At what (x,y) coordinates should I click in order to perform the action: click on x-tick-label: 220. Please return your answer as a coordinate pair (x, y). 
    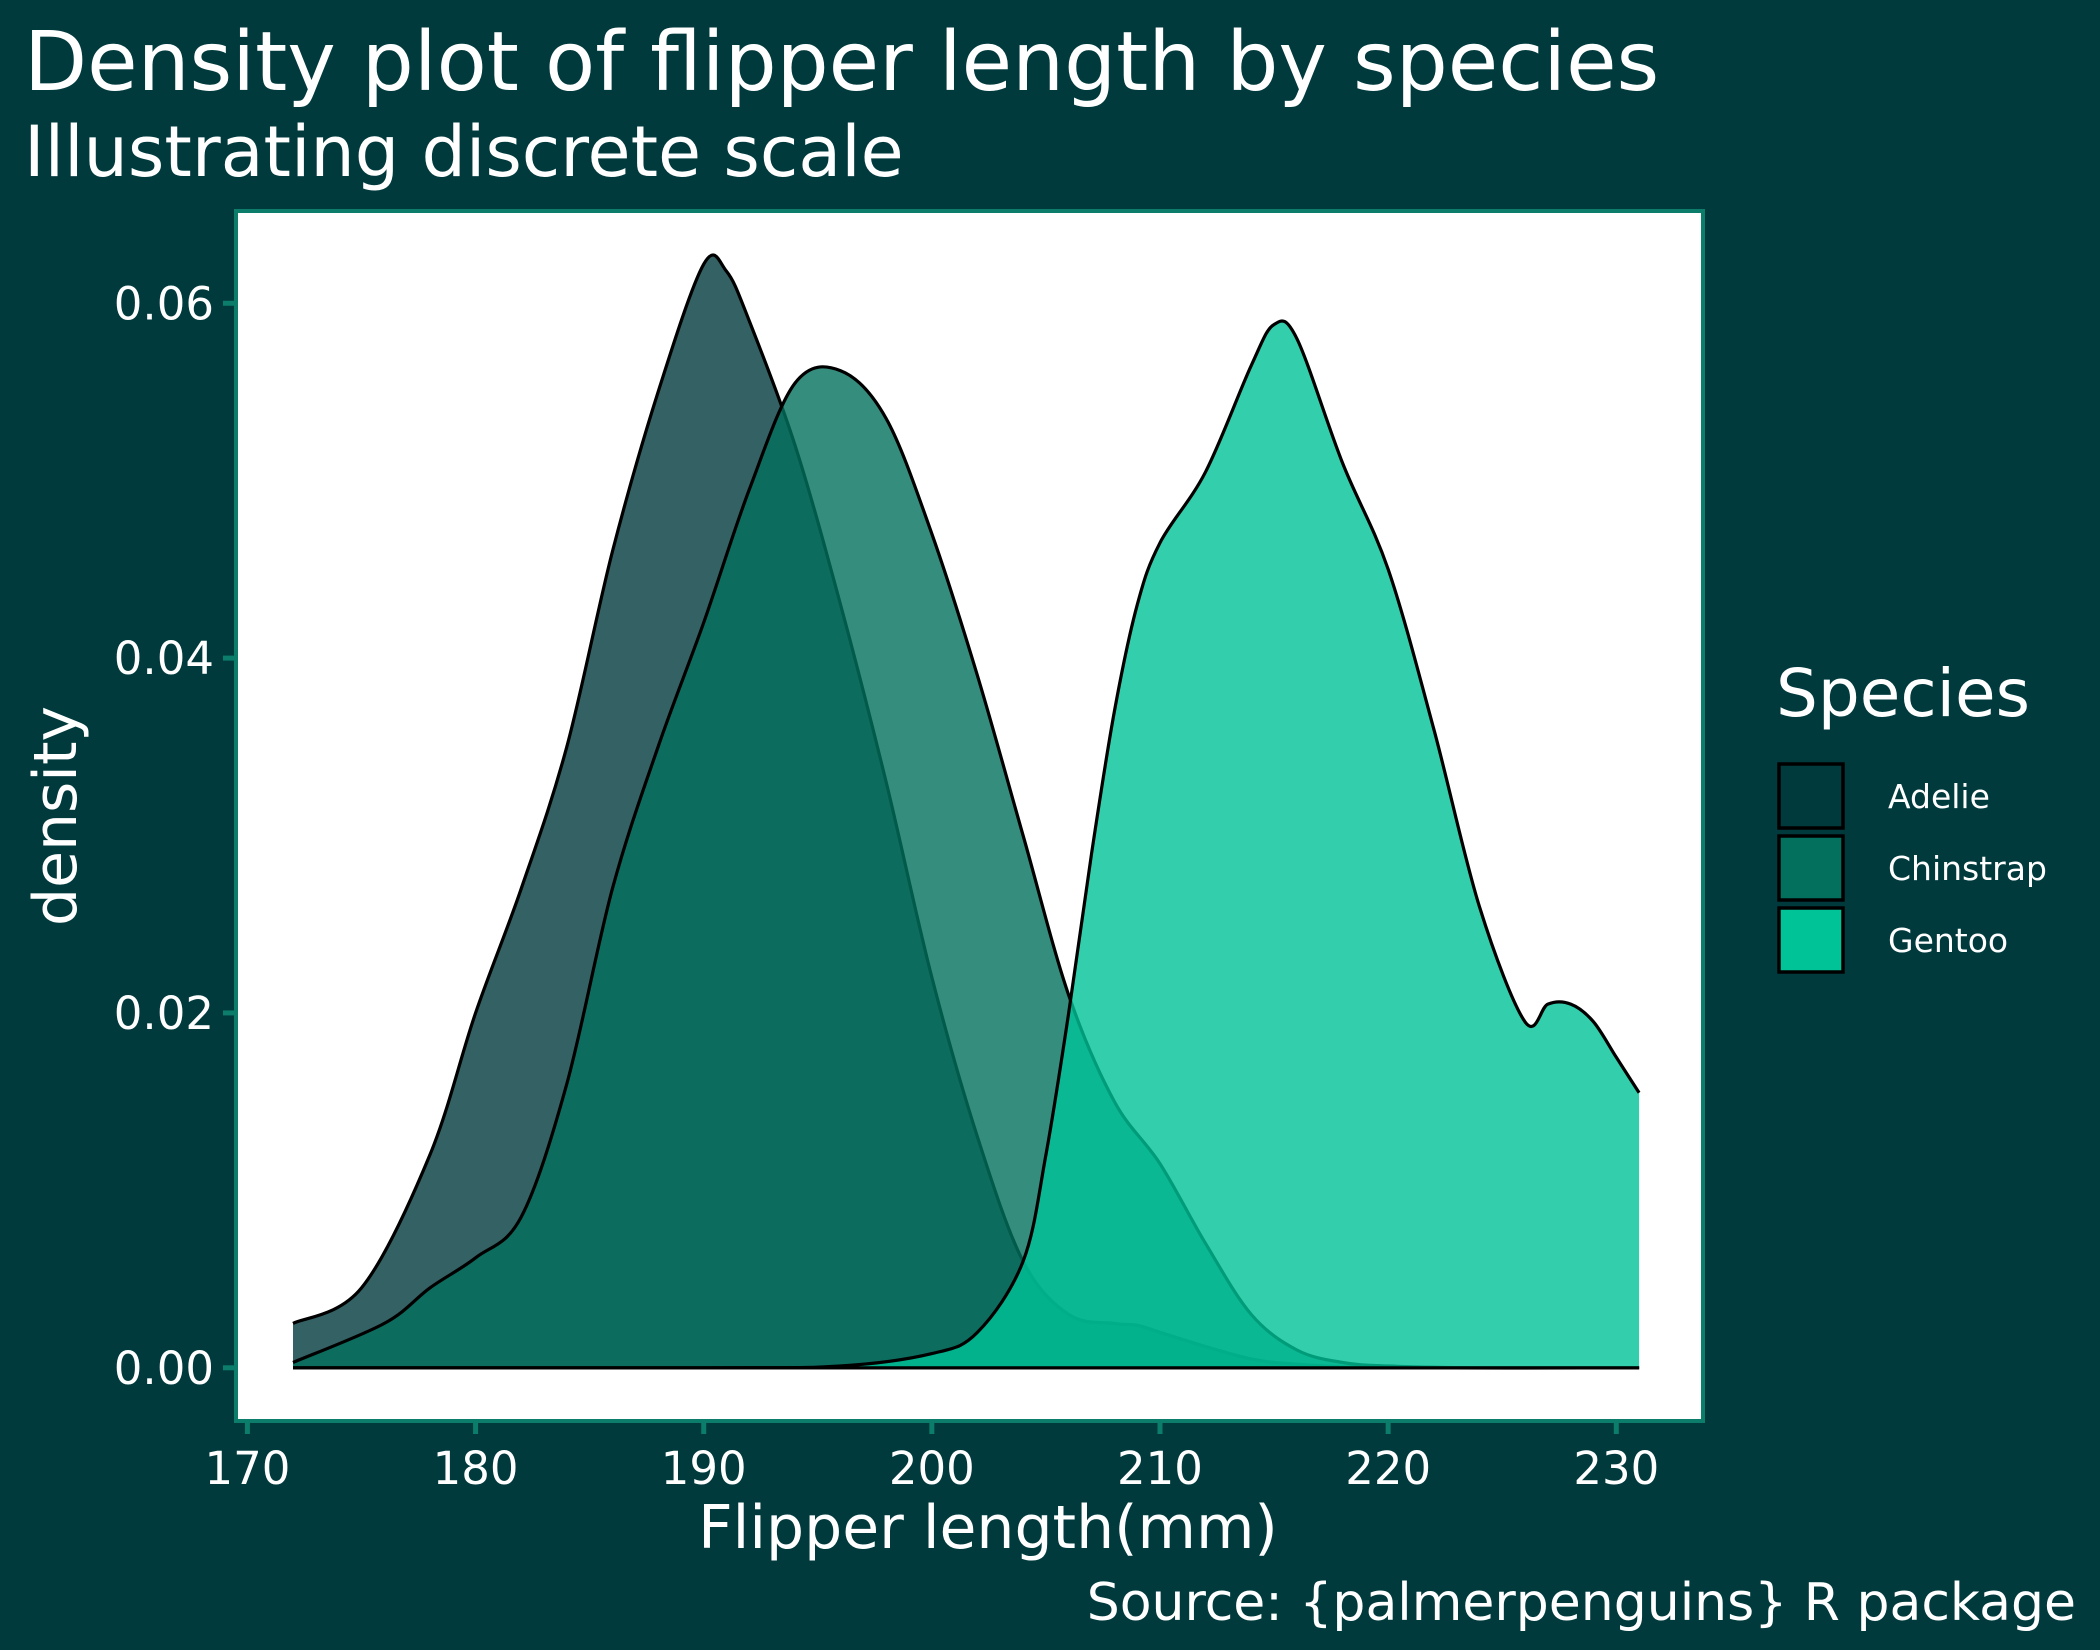
    Looking at the image, I should click on (1388, 1468).